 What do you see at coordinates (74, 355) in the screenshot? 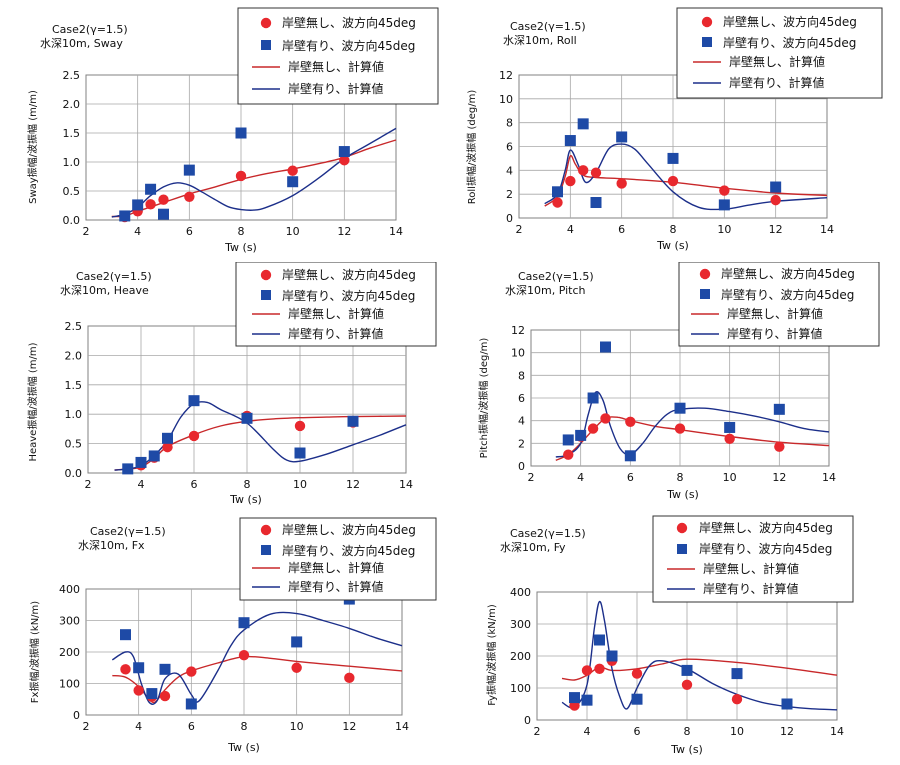
I see `y-tick-label: 2.0` at bounding box center [74, 355].